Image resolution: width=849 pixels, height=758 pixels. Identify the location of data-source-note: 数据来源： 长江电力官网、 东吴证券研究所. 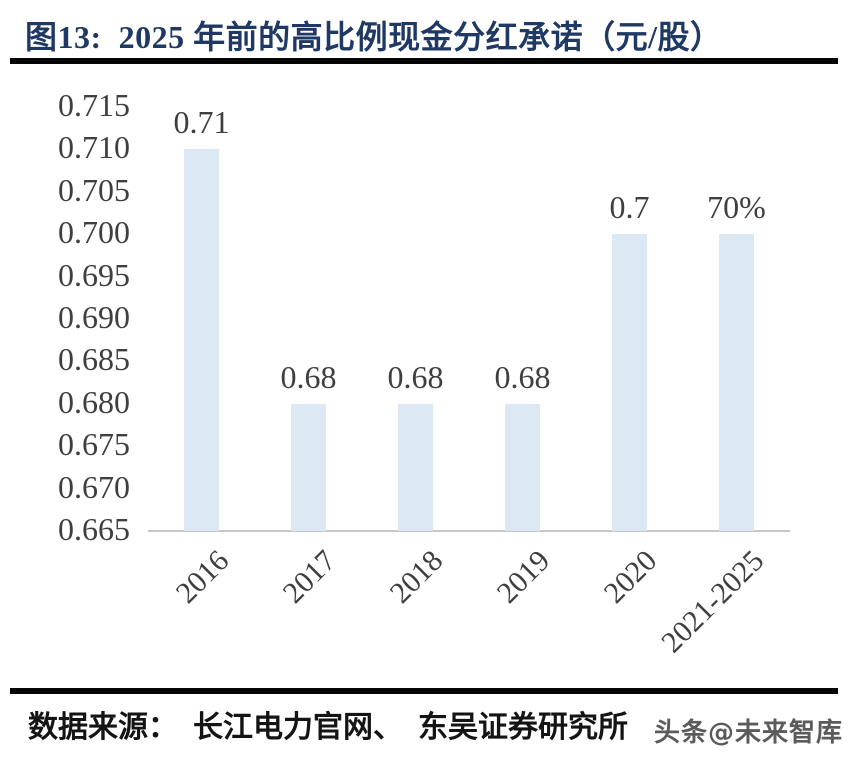
(328, 727).